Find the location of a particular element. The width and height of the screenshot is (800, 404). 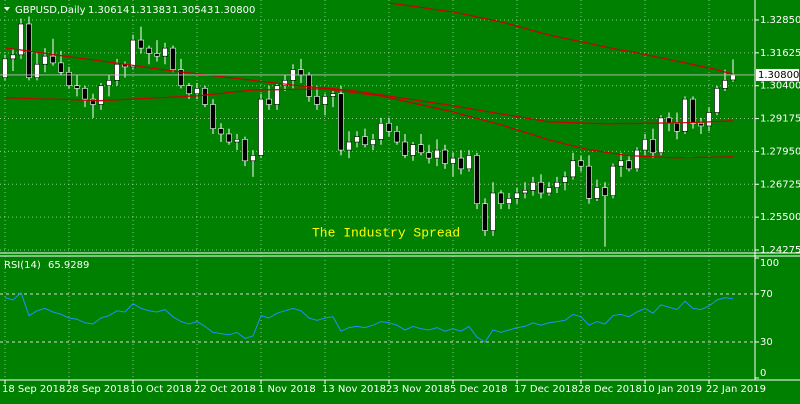

y-tick-label: 1.30400 is located at coordinates (780, 86).